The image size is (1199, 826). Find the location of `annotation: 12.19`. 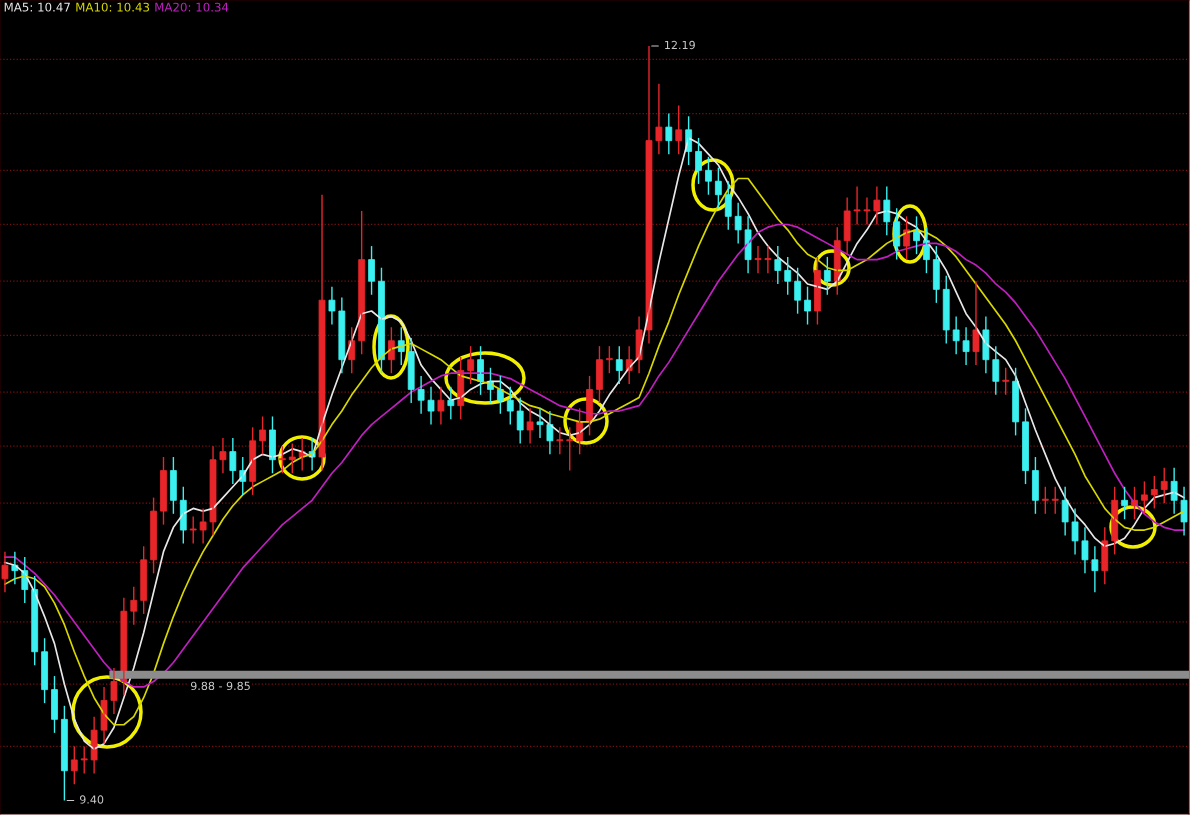

annotation: 12.19 is located at coordinates (680, 45).